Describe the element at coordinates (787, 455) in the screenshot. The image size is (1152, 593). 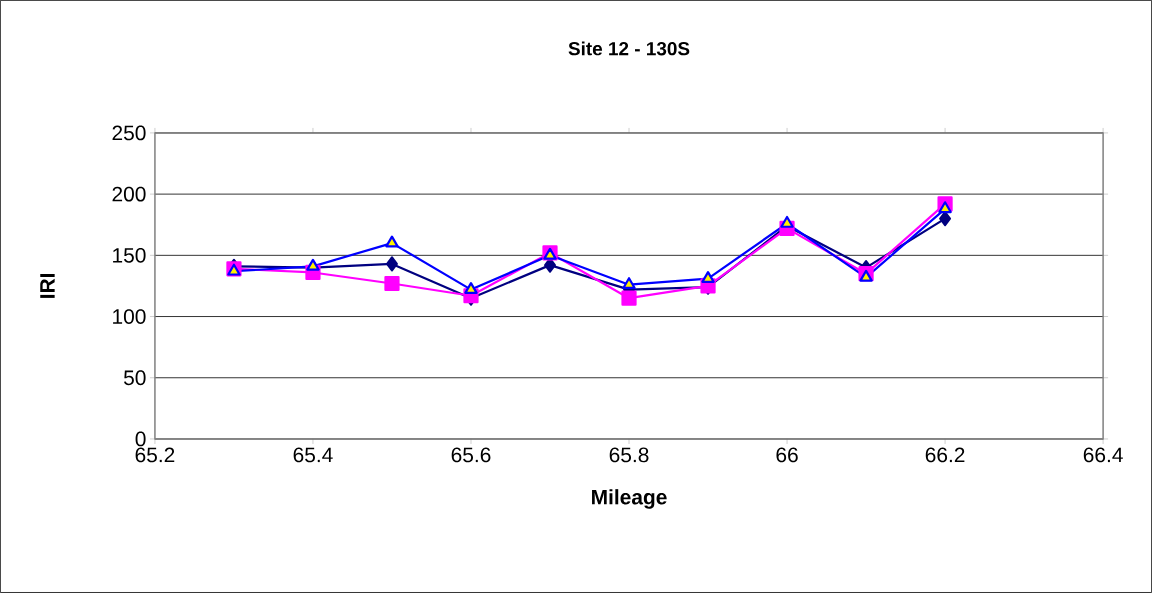
I see `x-tick-label: 66` at that location.